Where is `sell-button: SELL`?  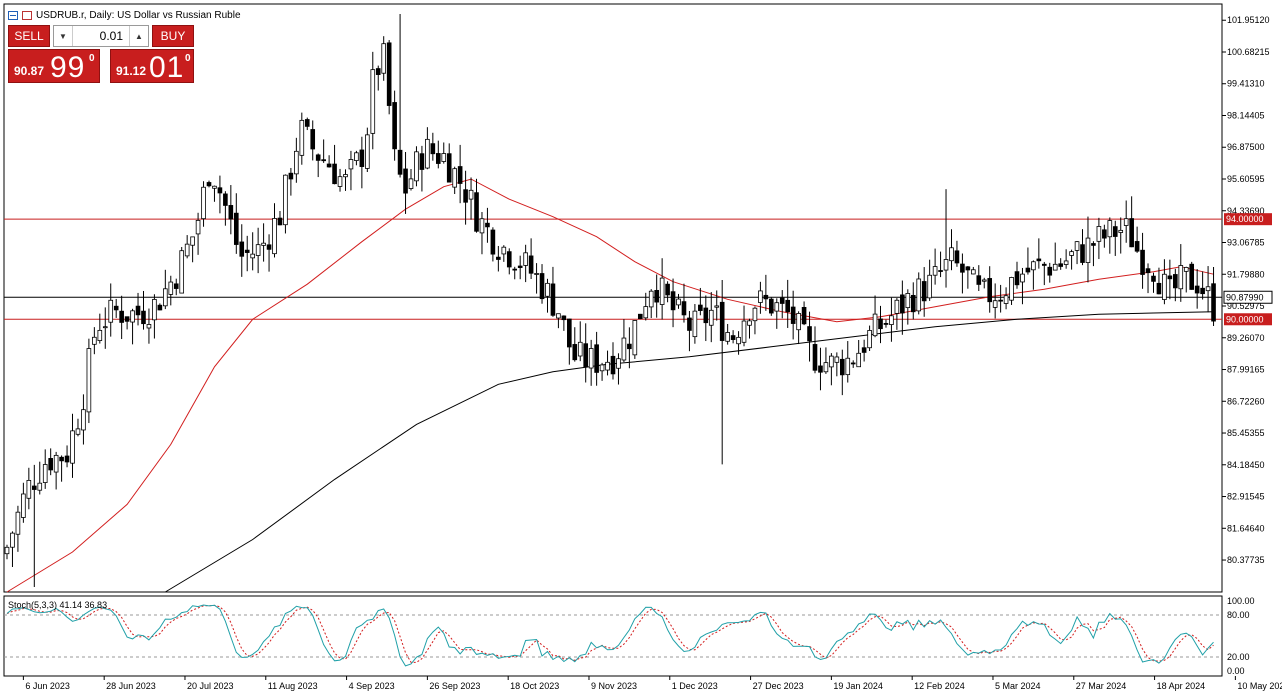
sell-button: SELL is located at coordinates (29, 36).